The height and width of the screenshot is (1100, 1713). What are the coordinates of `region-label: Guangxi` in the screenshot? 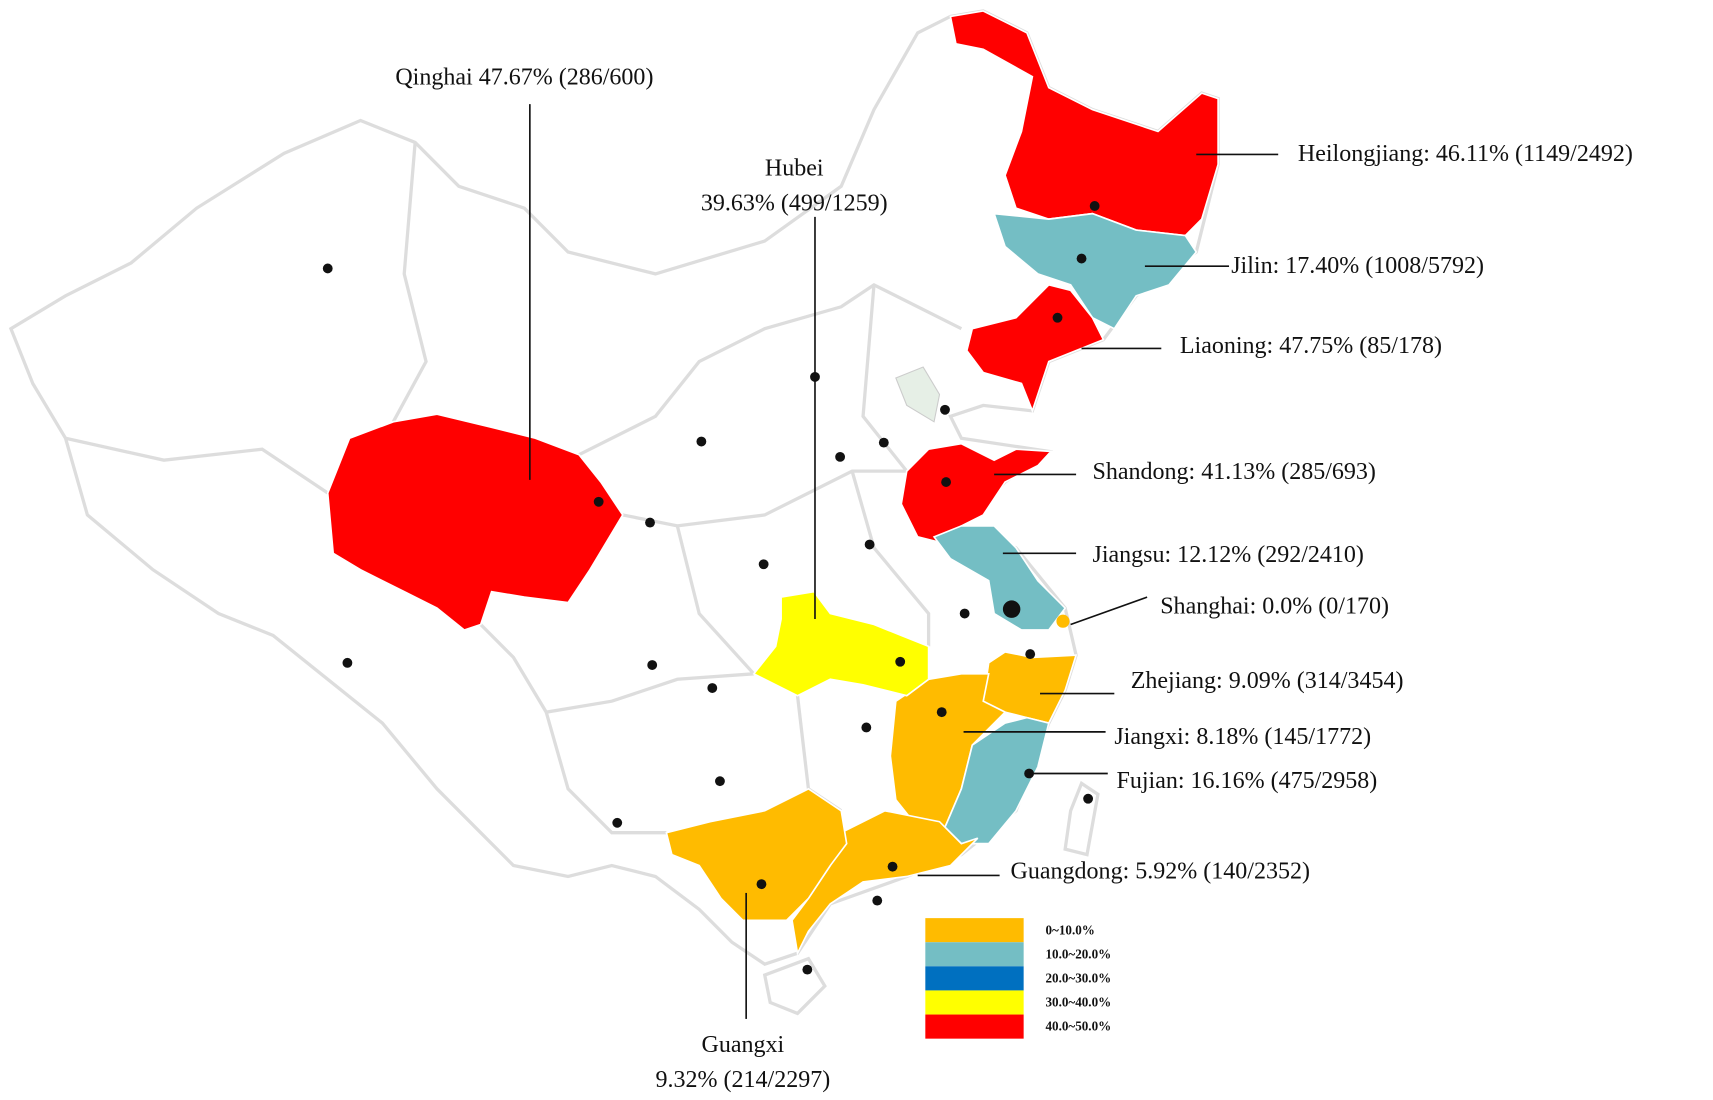 It's located at (743, 1045).